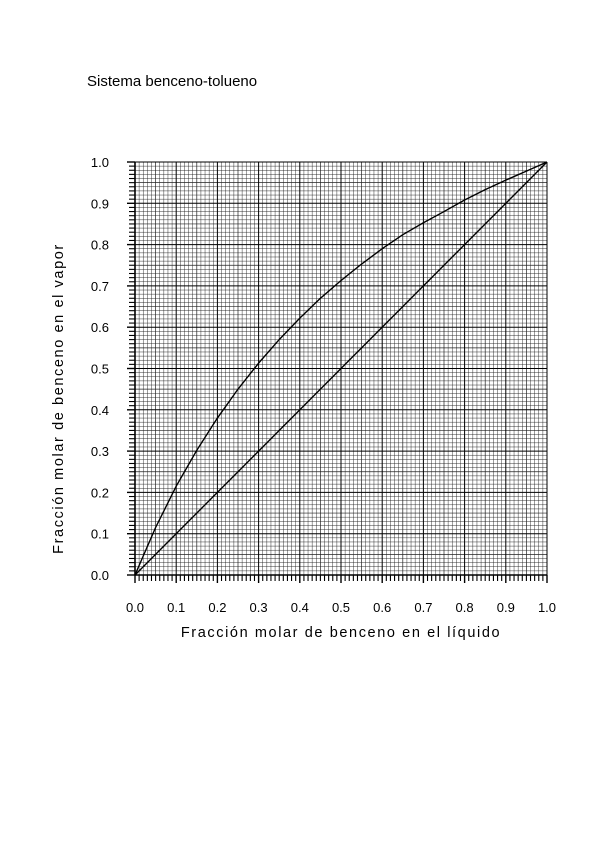 This screenshot has width=599, height=848. I want to click on y-tick-label: 0.8, so click(100, 245).